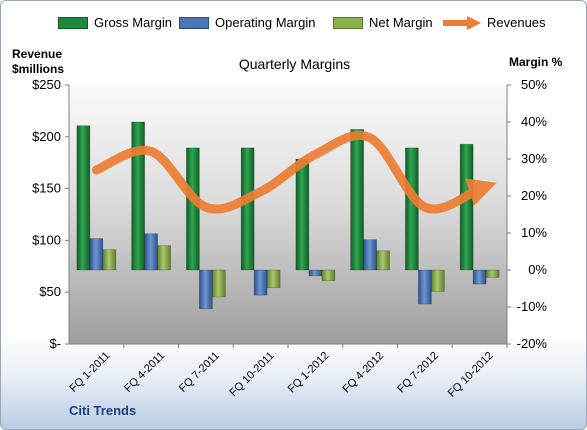 The width and height of the screenshot is (587, 430). I want to click on bar-operating-margin-fq-7-2011, so click(206, 289).